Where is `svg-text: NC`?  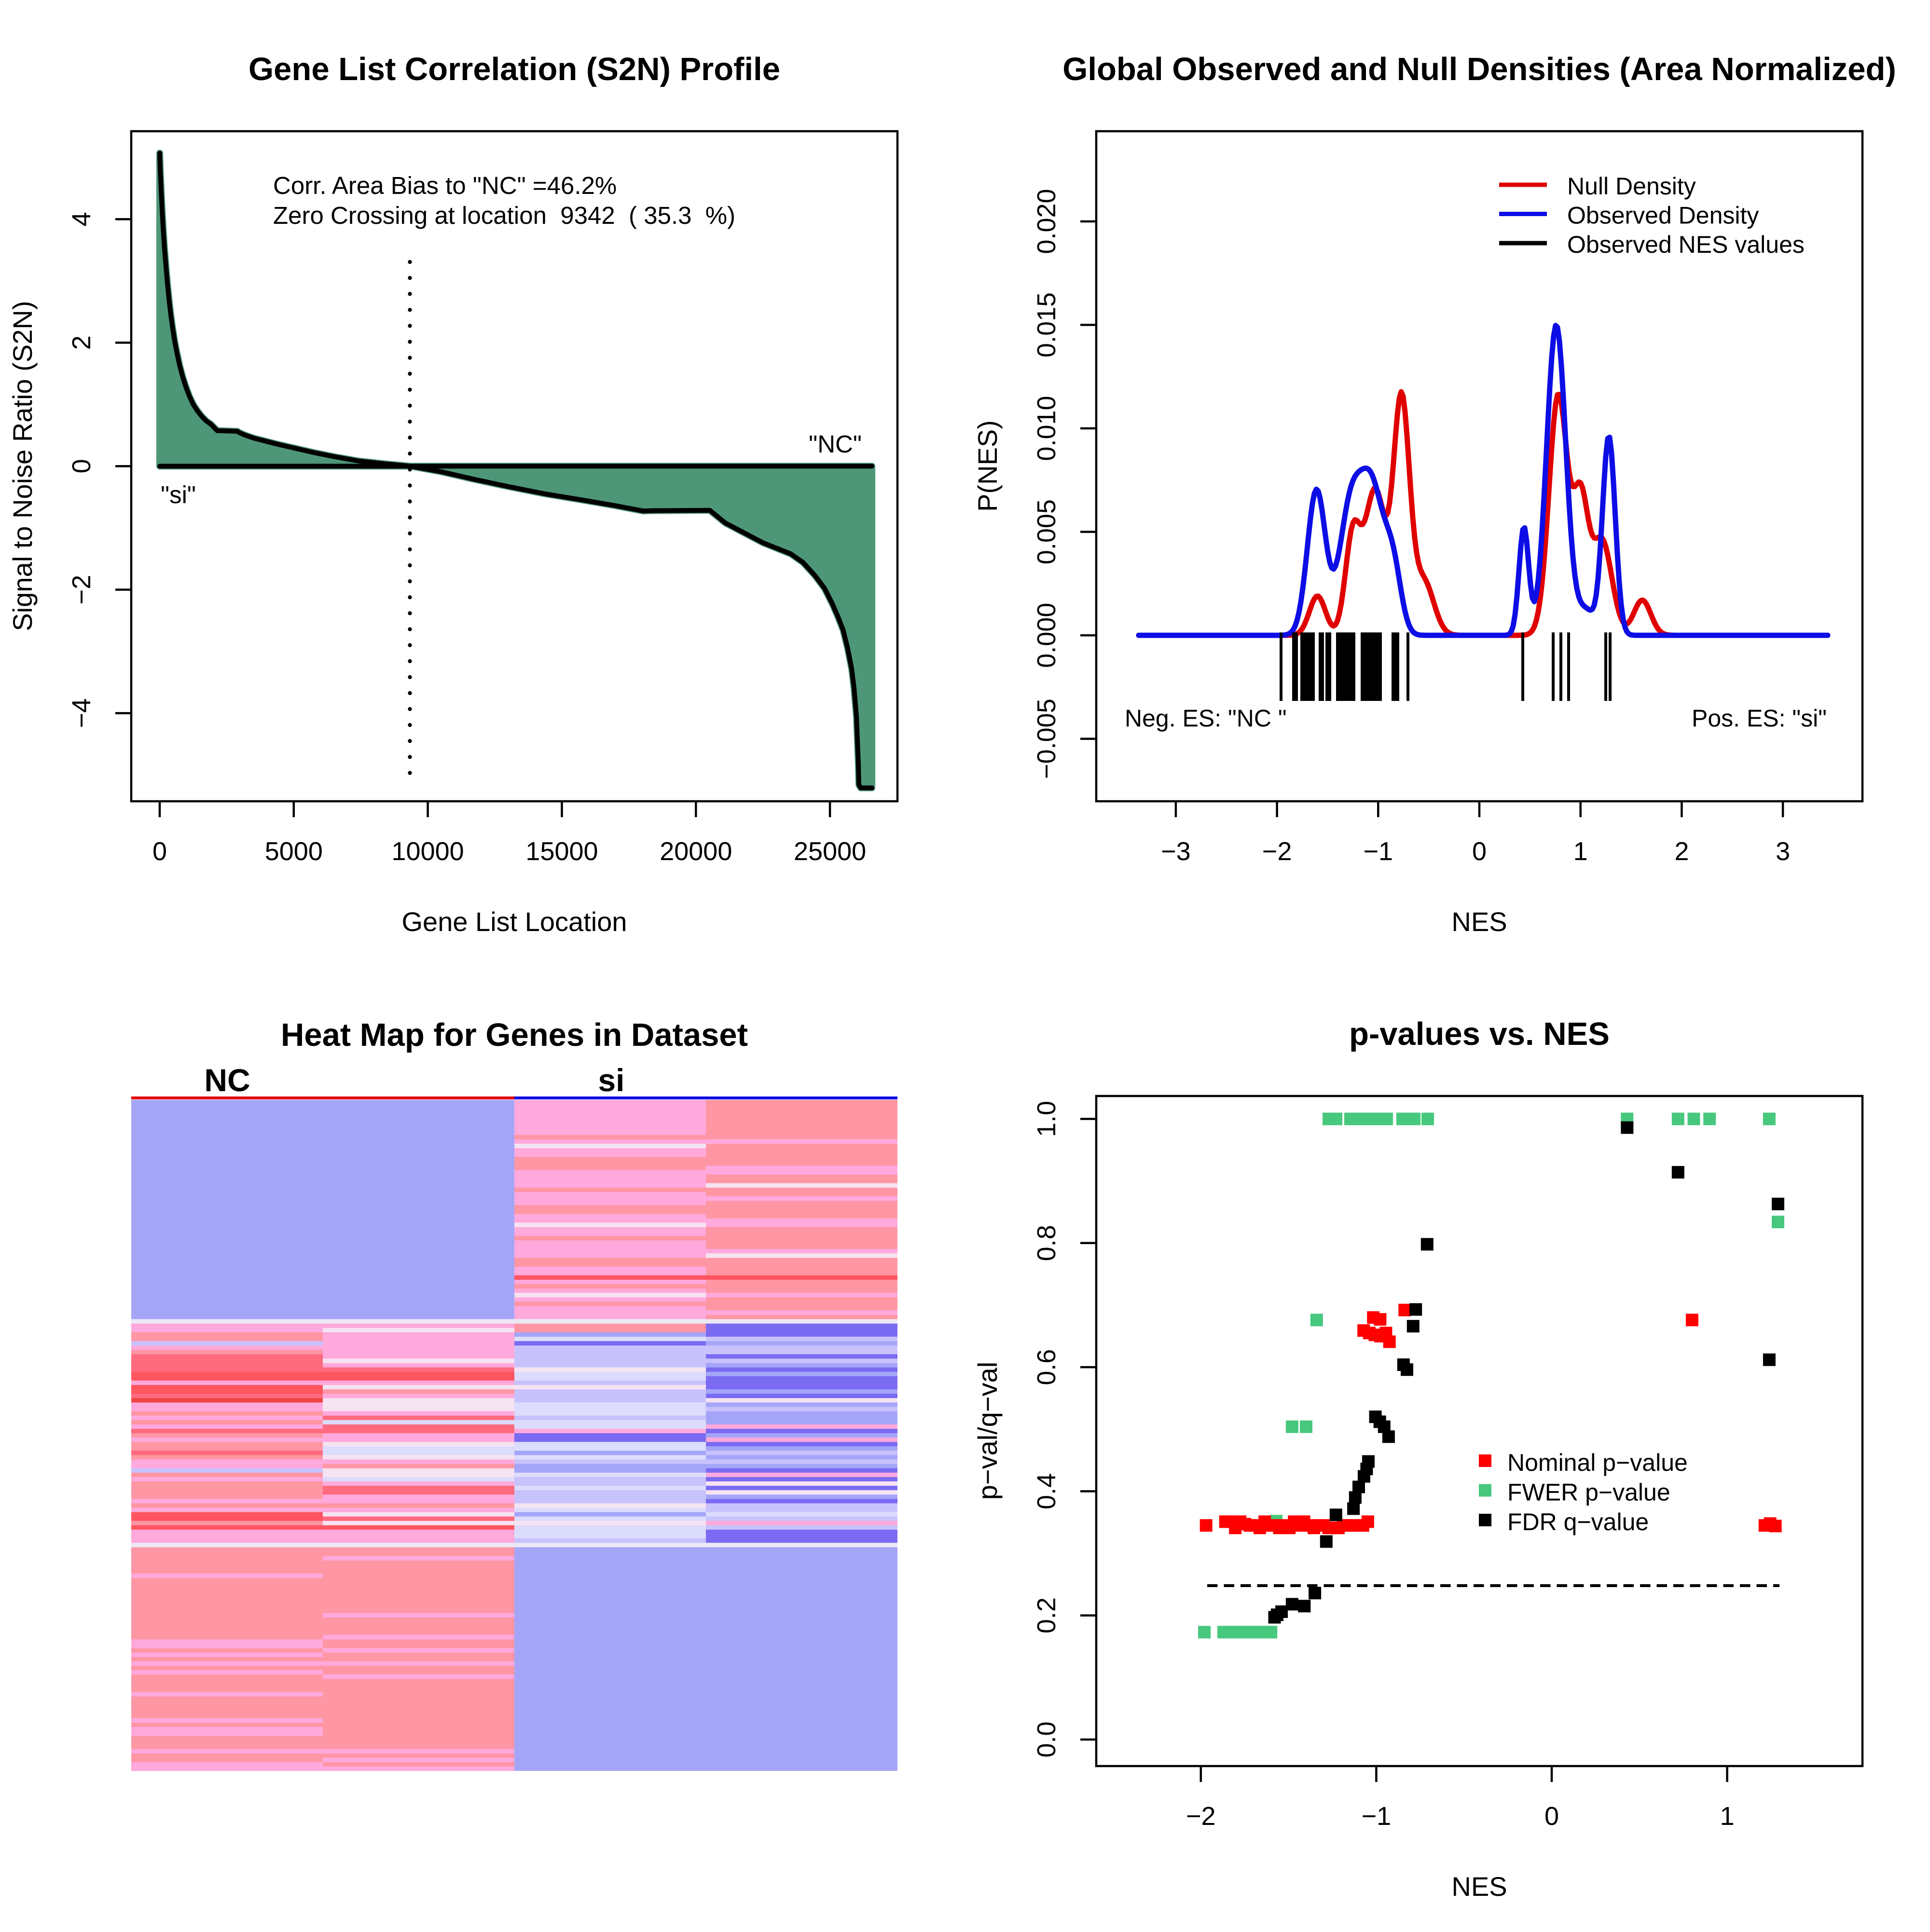 svg-text: NC is located at coordinates (227, 1080).